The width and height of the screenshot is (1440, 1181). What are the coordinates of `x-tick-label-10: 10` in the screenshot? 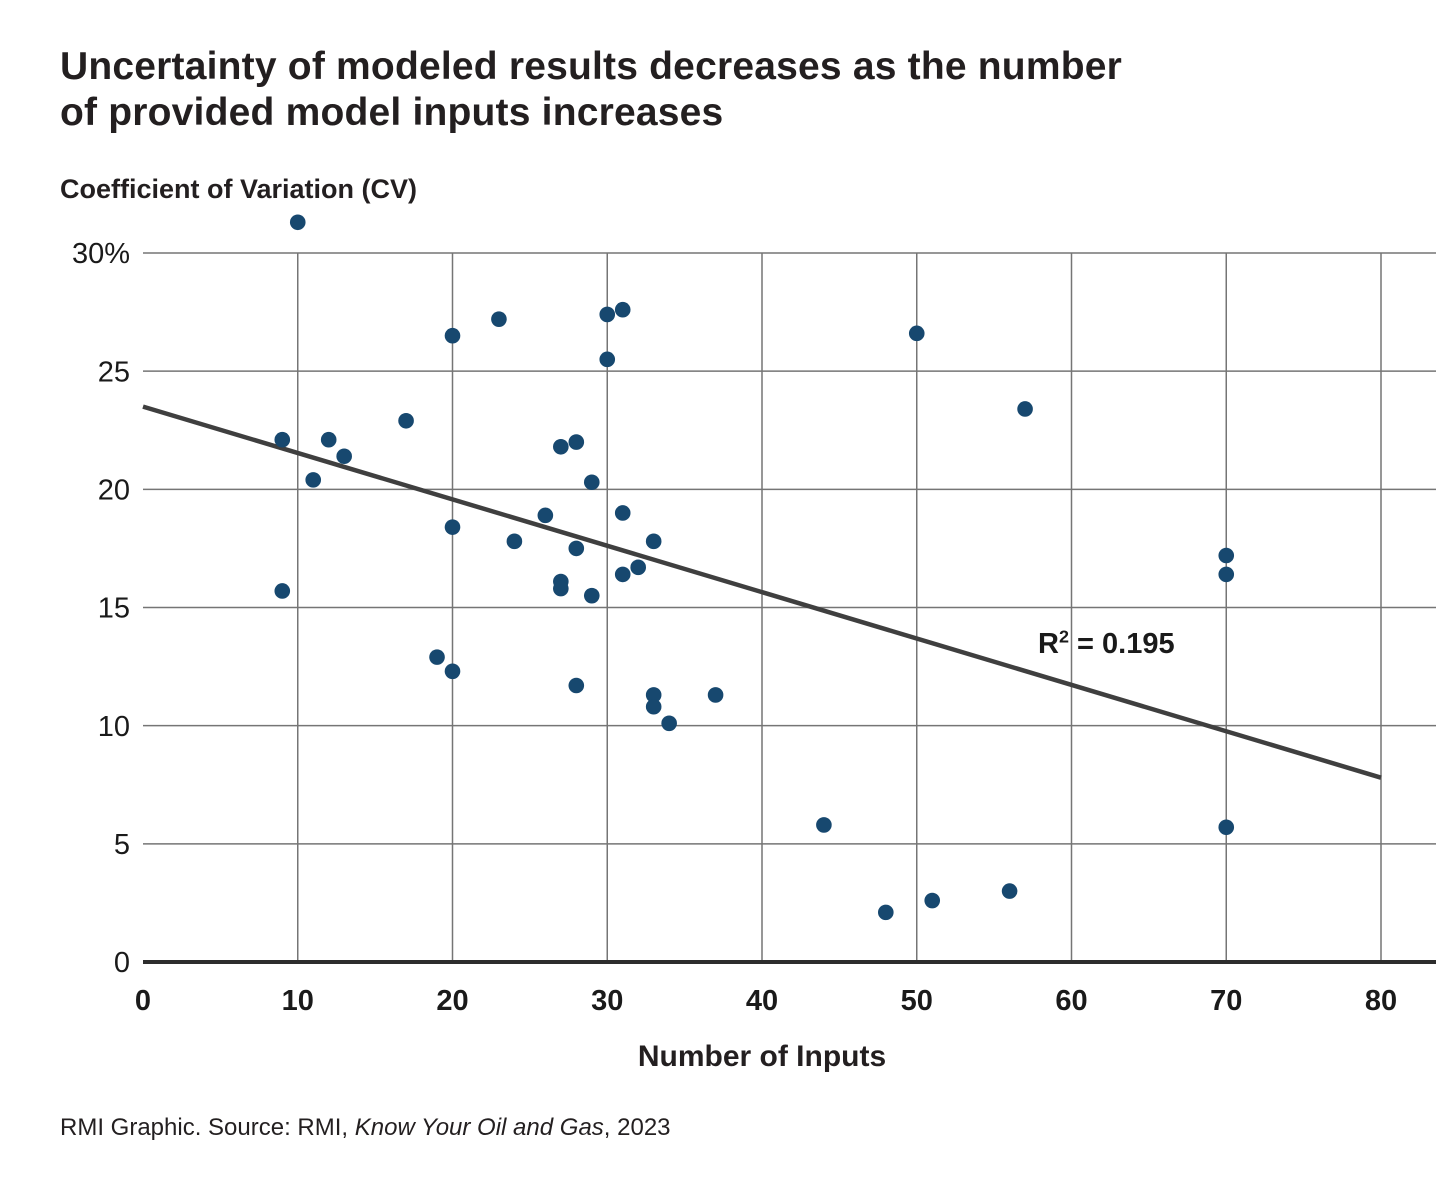 It's located at (298, 1001).